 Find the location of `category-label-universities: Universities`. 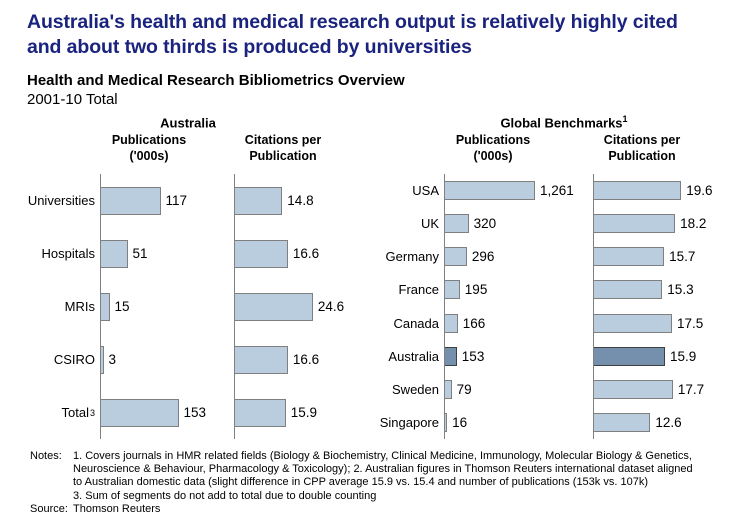

category-label-universities: Universities is located at coordinates (61, 200).